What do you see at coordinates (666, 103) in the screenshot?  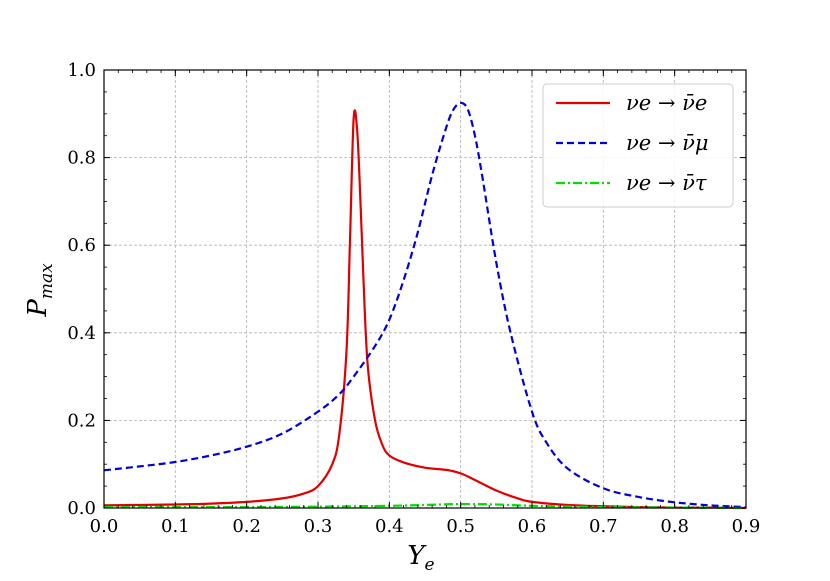 I see `legend-label-0: νe → ν̄e` at bounding box center [666, 103].